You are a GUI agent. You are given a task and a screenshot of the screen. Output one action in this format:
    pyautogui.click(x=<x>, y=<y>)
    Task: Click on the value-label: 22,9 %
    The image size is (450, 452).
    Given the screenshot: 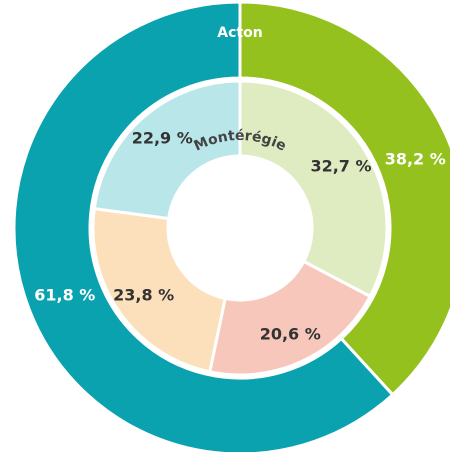 What is the action you would take?
    pyautogui.click(x=162, y=138)
    